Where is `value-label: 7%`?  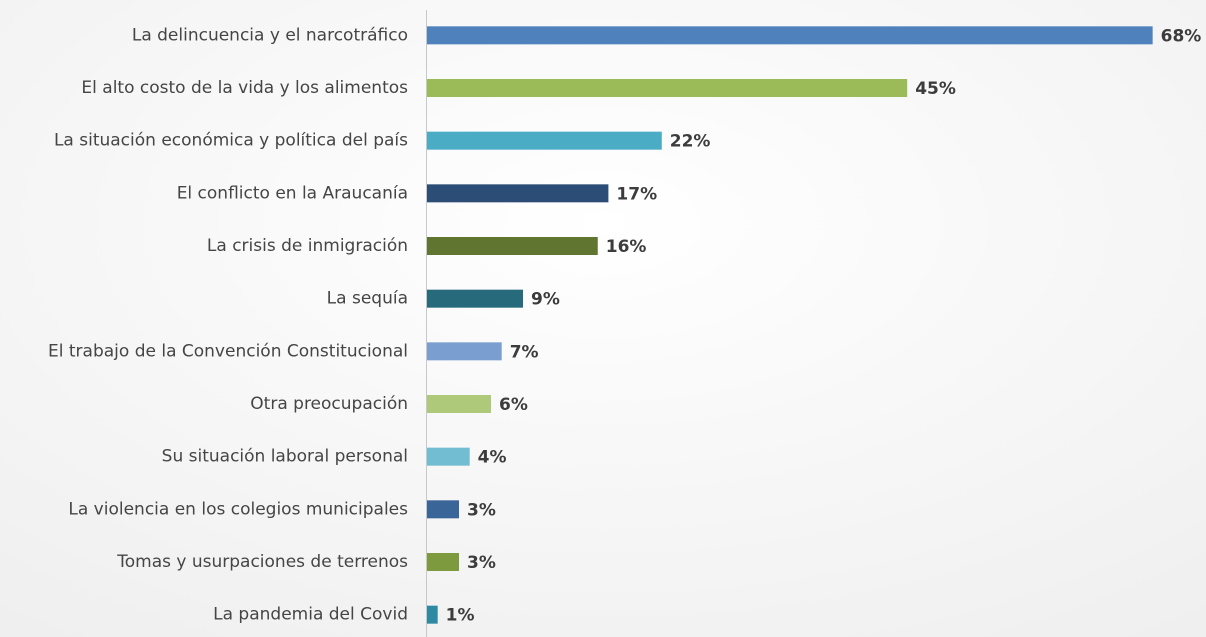
value-label: 7% is located at coordinates (524, 352).